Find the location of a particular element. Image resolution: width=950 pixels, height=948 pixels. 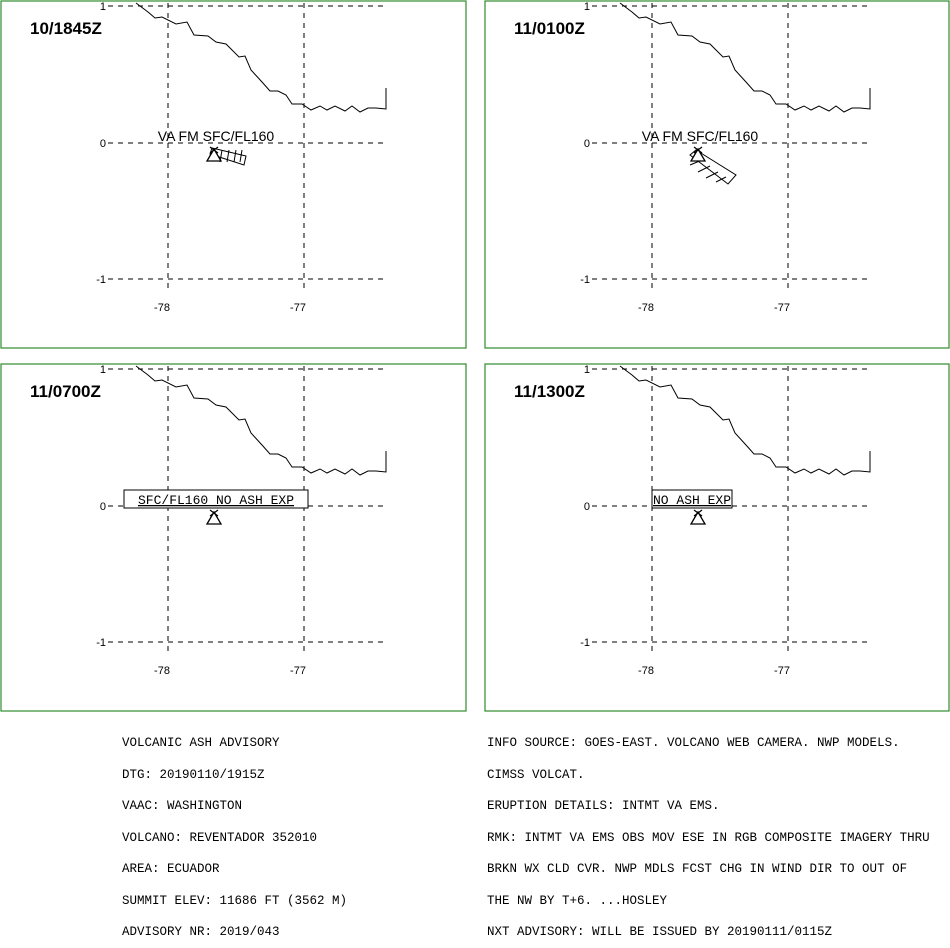

advisory-line: VOLCANIC ASH ADVISORY is located at coordinates (201, 743).